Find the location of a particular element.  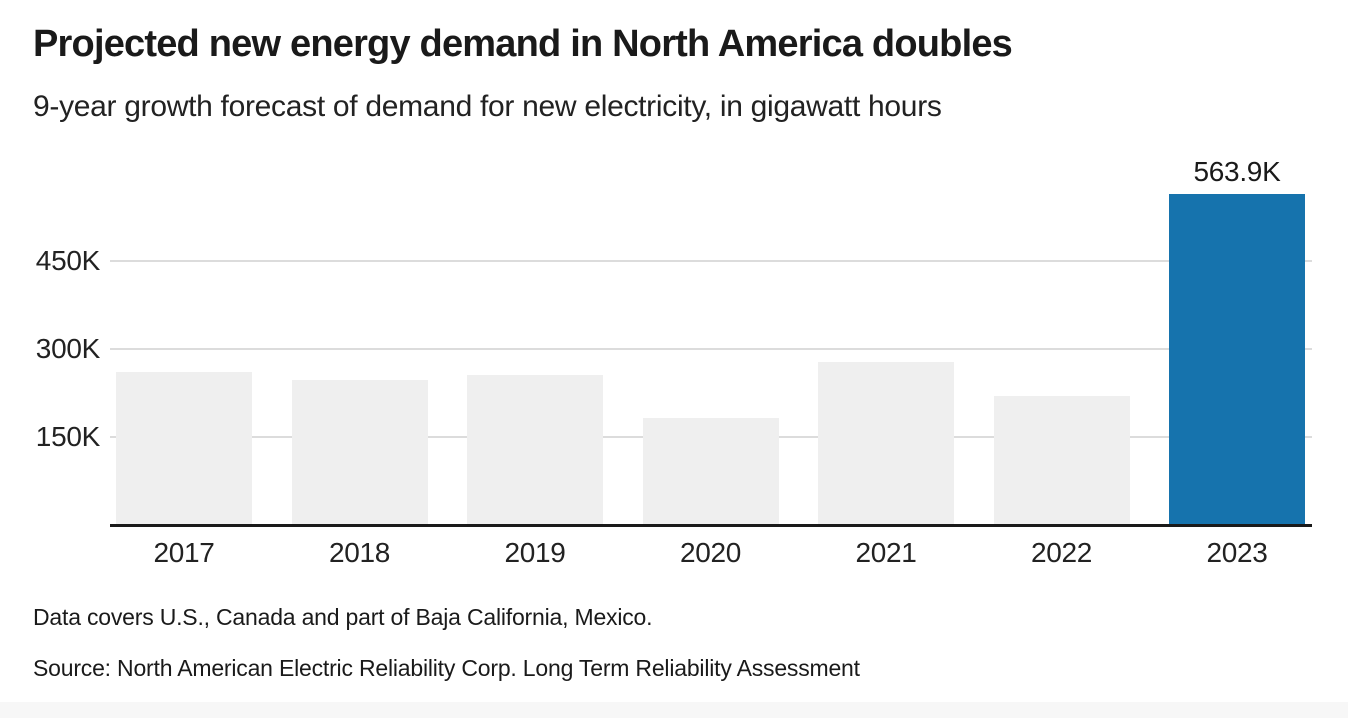

y-axis-label-450K: 450K is located at coordinates (68, 260).